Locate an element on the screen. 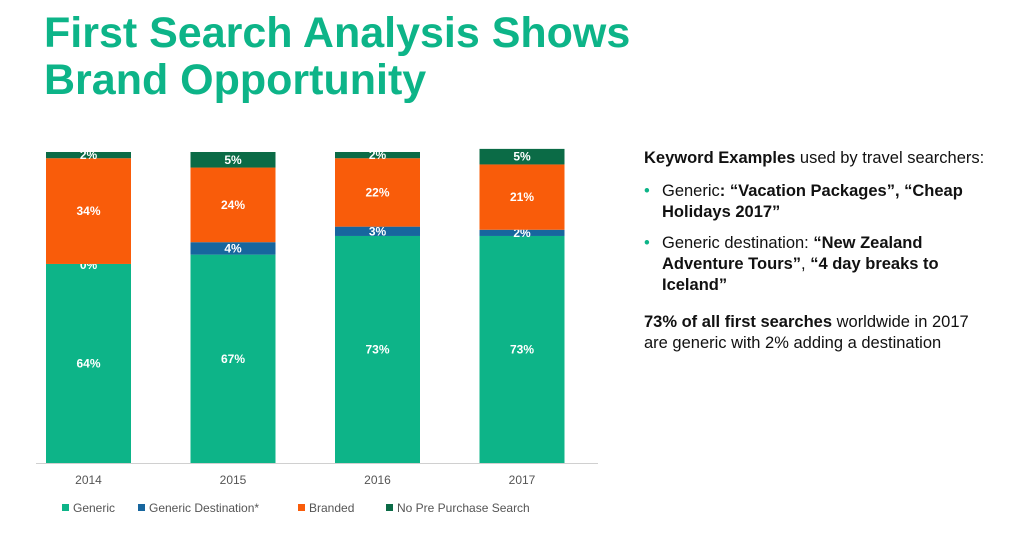 This screenshot has width=1024, height=543. data-label-2017-4: 5% is located at coordinates (522, 157).